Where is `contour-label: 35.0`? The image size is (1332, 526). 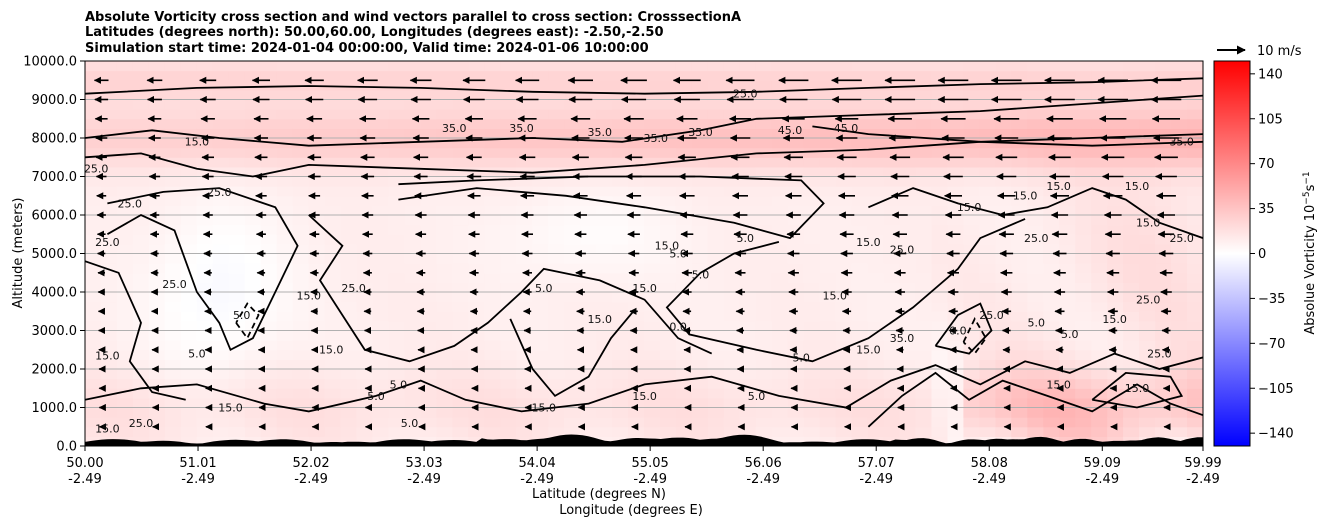 contour-label: 35.0 is located at coordinates (656, 138).